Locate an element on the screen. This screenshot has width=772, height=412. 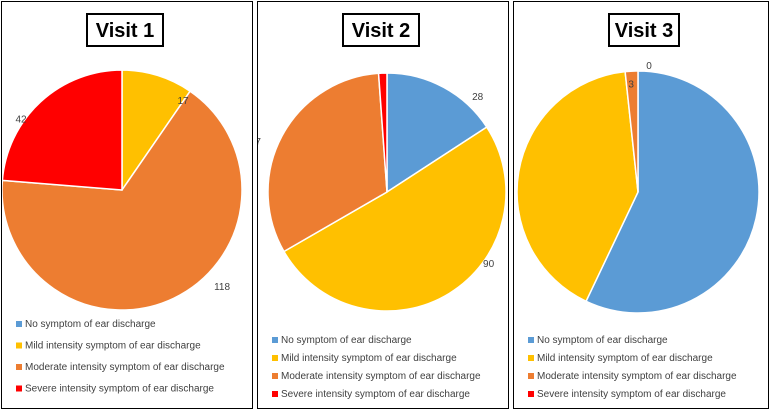
chart-title: Visit 3 is located at coordinates (644, 31).